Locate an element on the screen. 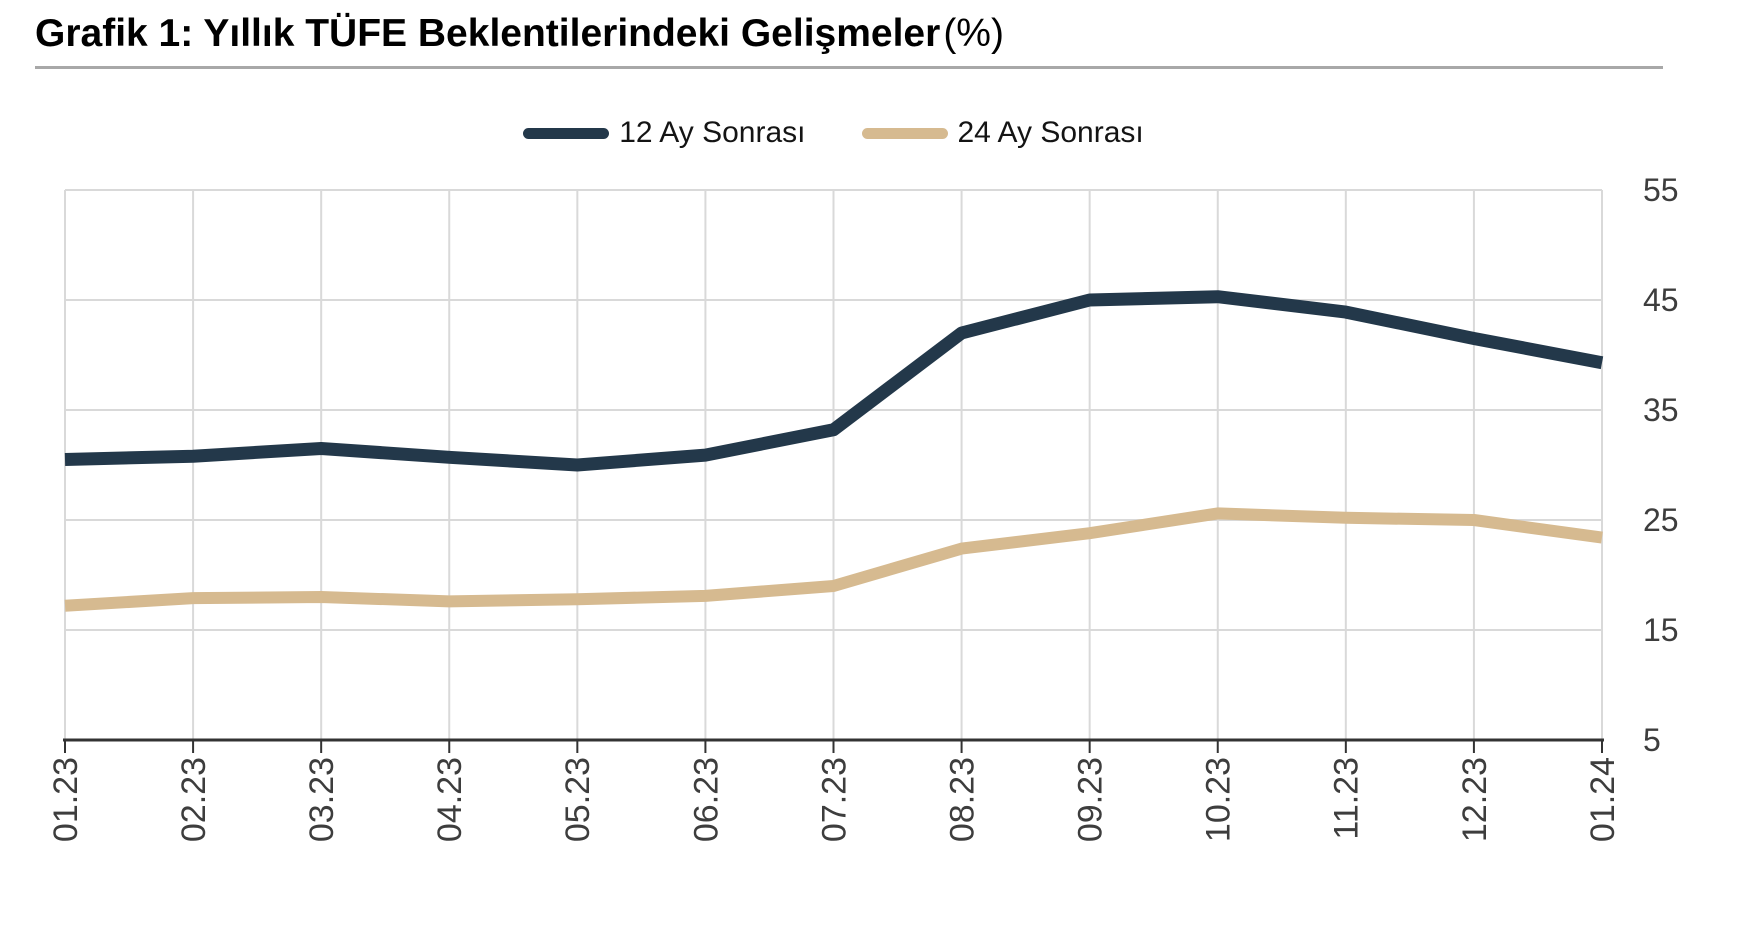 This screenshot has width=1750, height=936. chart-title-unit: (%) is located at coordinates (973, 33).